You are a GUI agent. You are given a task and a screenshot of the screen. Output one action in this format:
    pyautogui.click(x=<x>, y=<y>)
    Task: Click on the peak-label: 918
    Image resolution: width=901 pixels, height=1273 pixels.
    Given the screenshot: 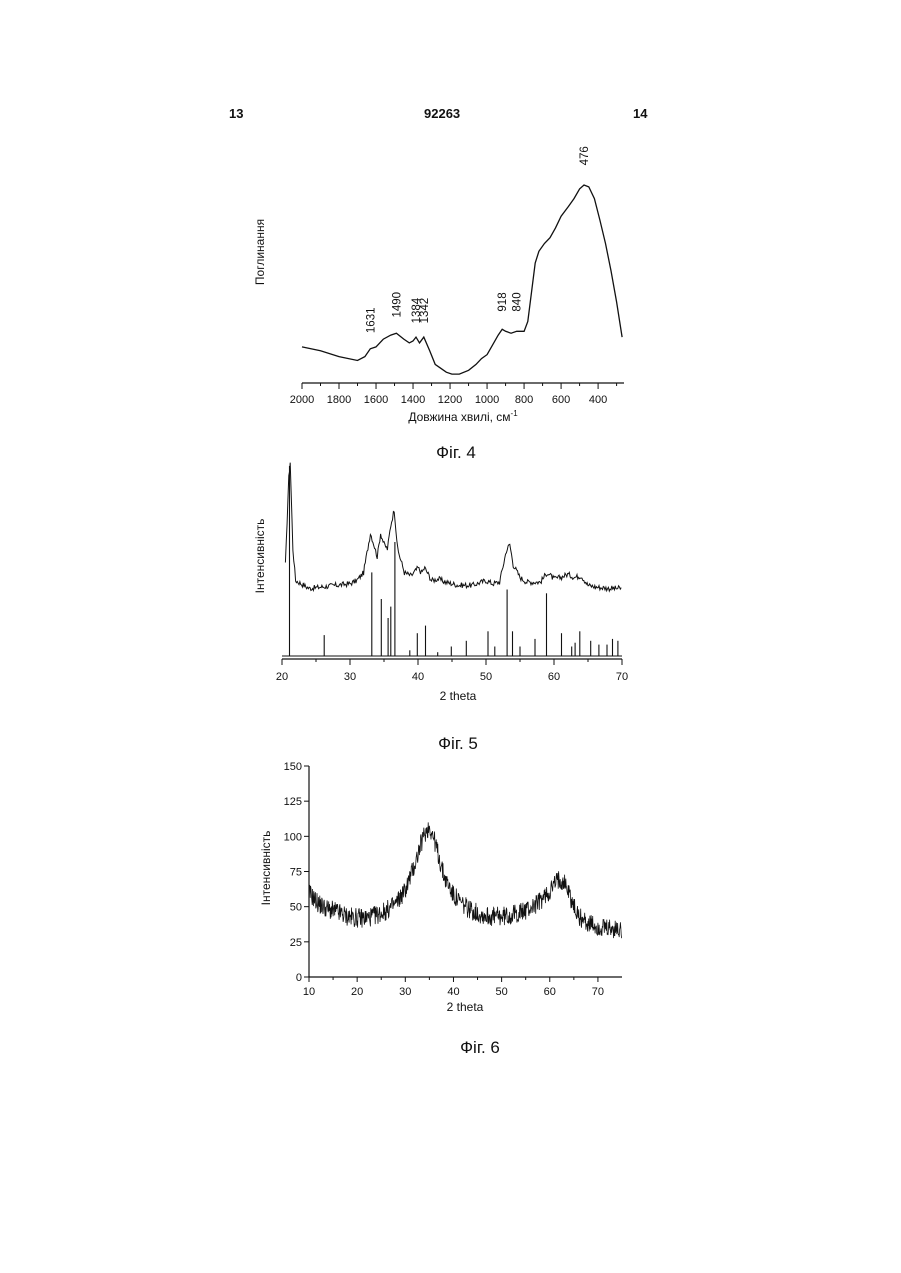 What is the action you would take?
    pyautogui.click(x=503, y=301)
    